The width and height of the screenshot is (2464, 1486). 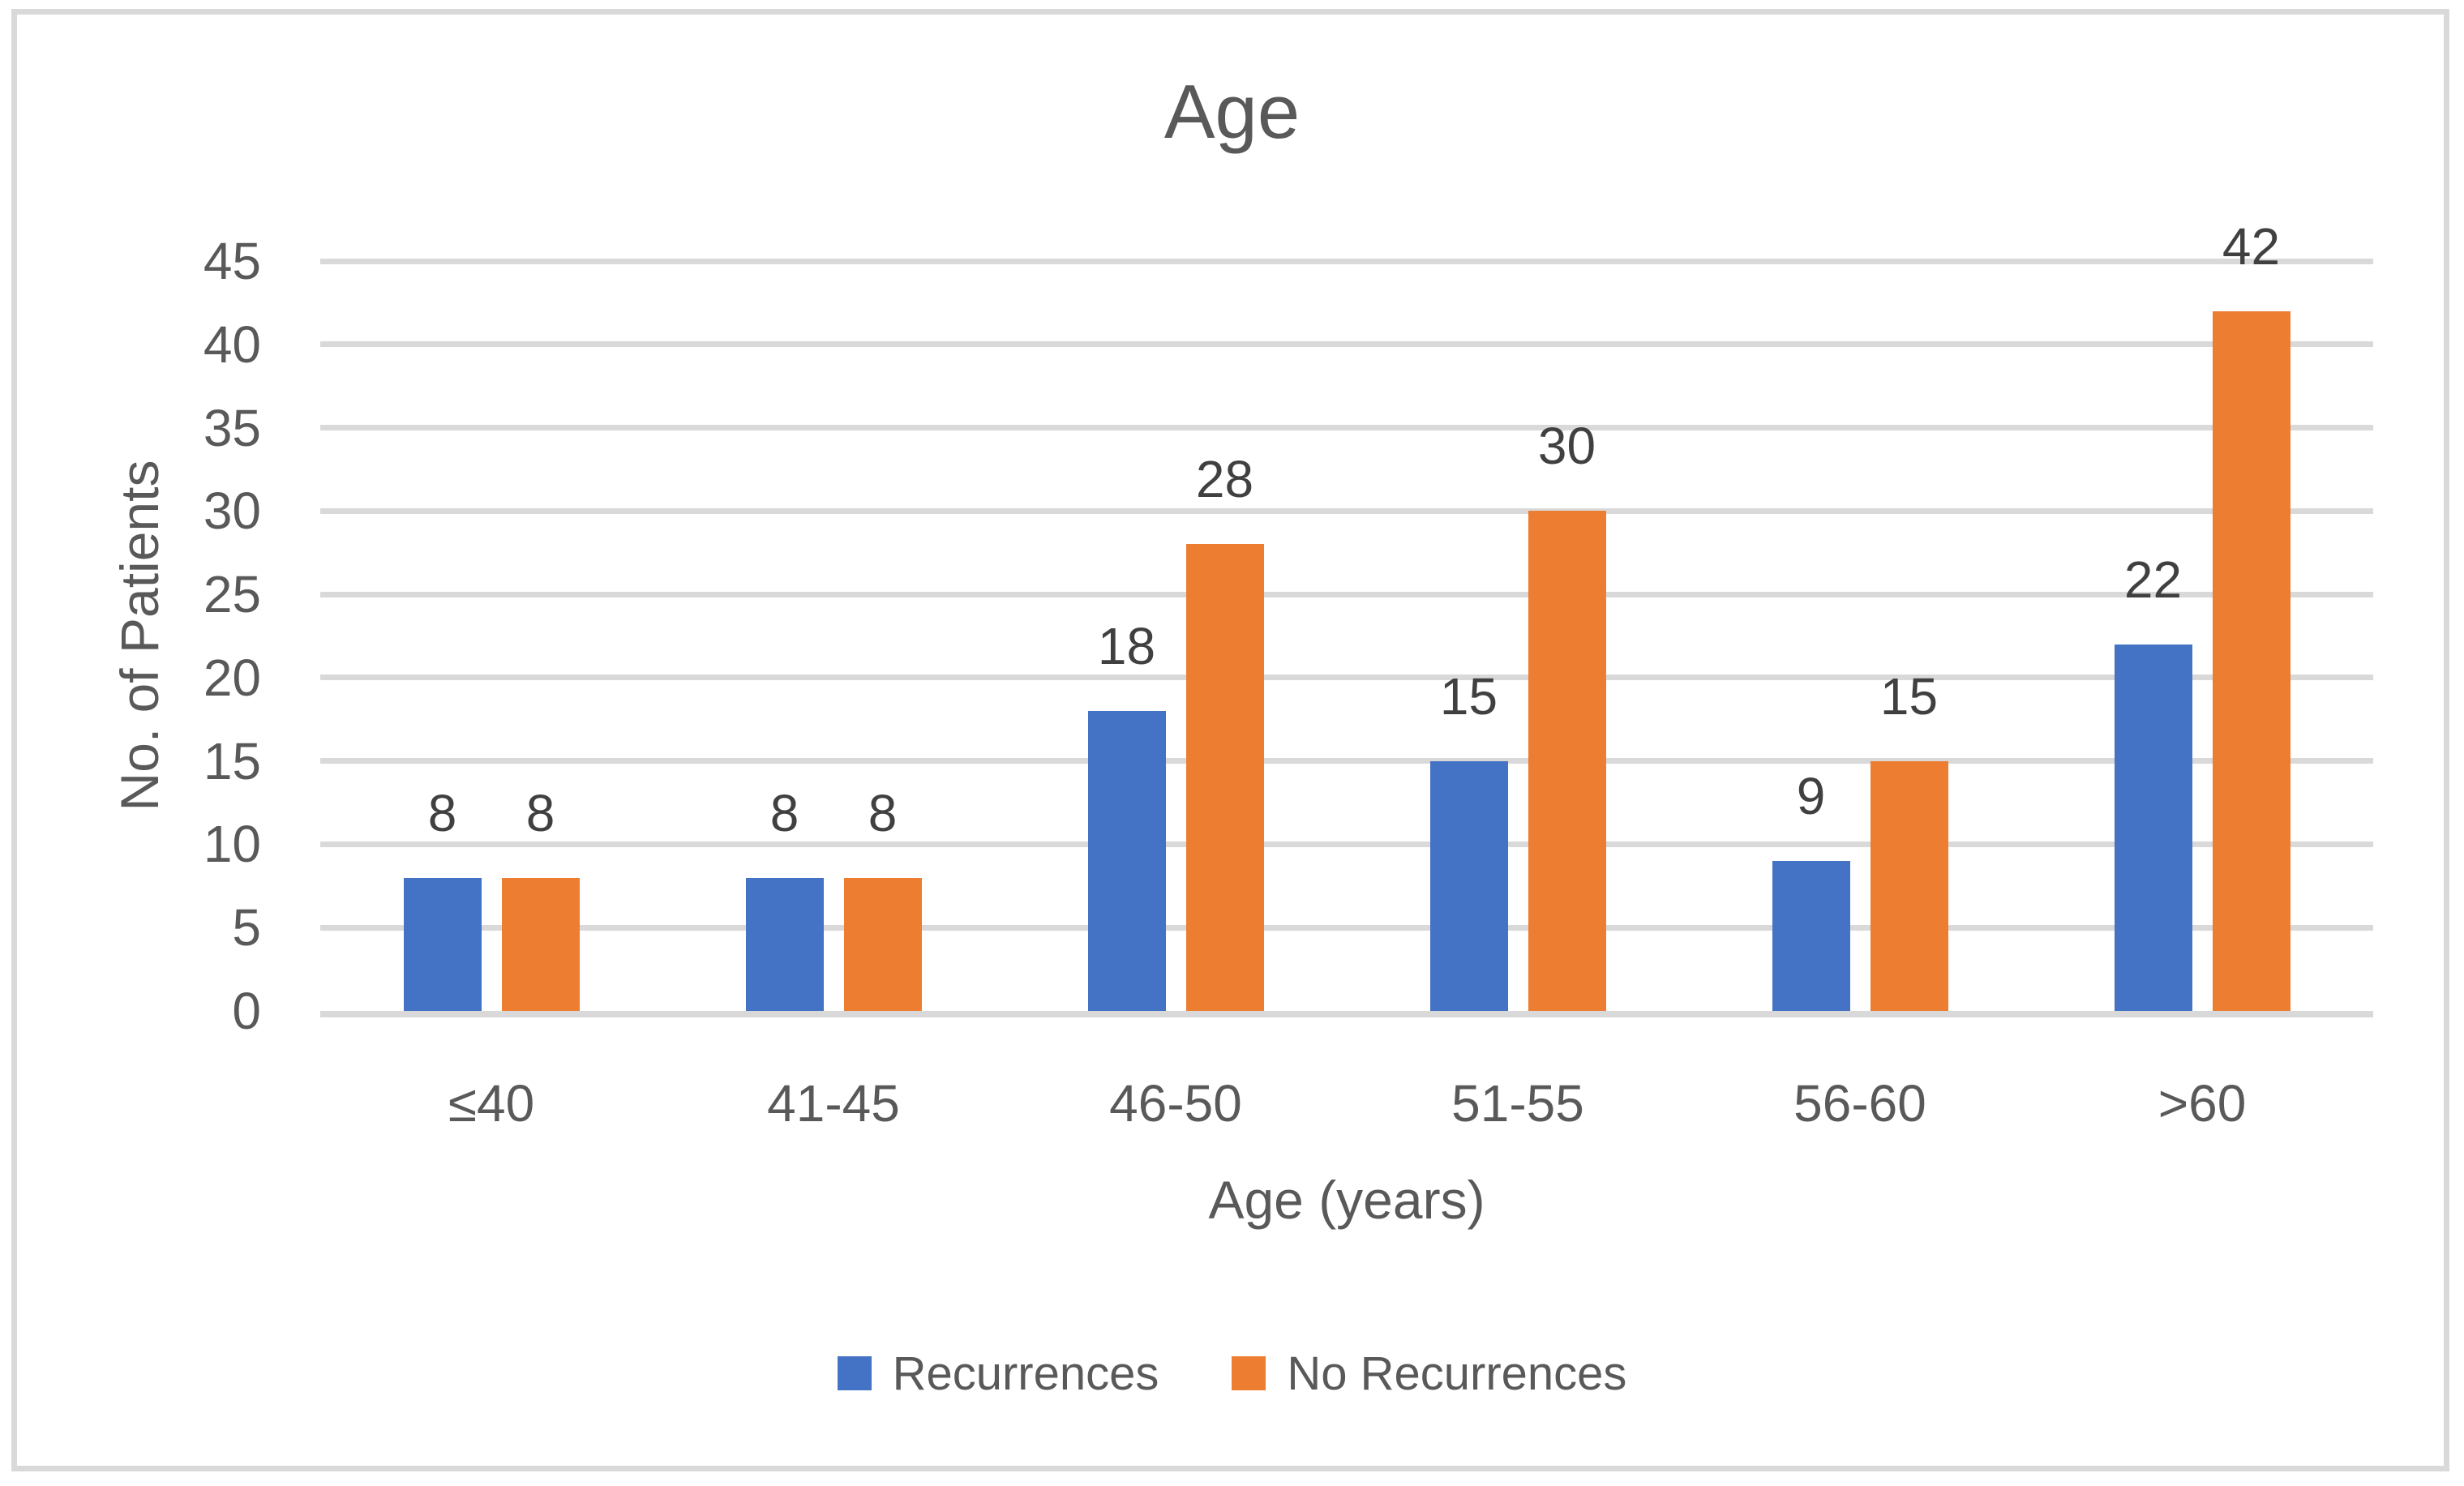 What do you see at coordinates (1126, 646) in the screenshot?
I see `bar-value-label: 18` at bounding box center [1126, 646].